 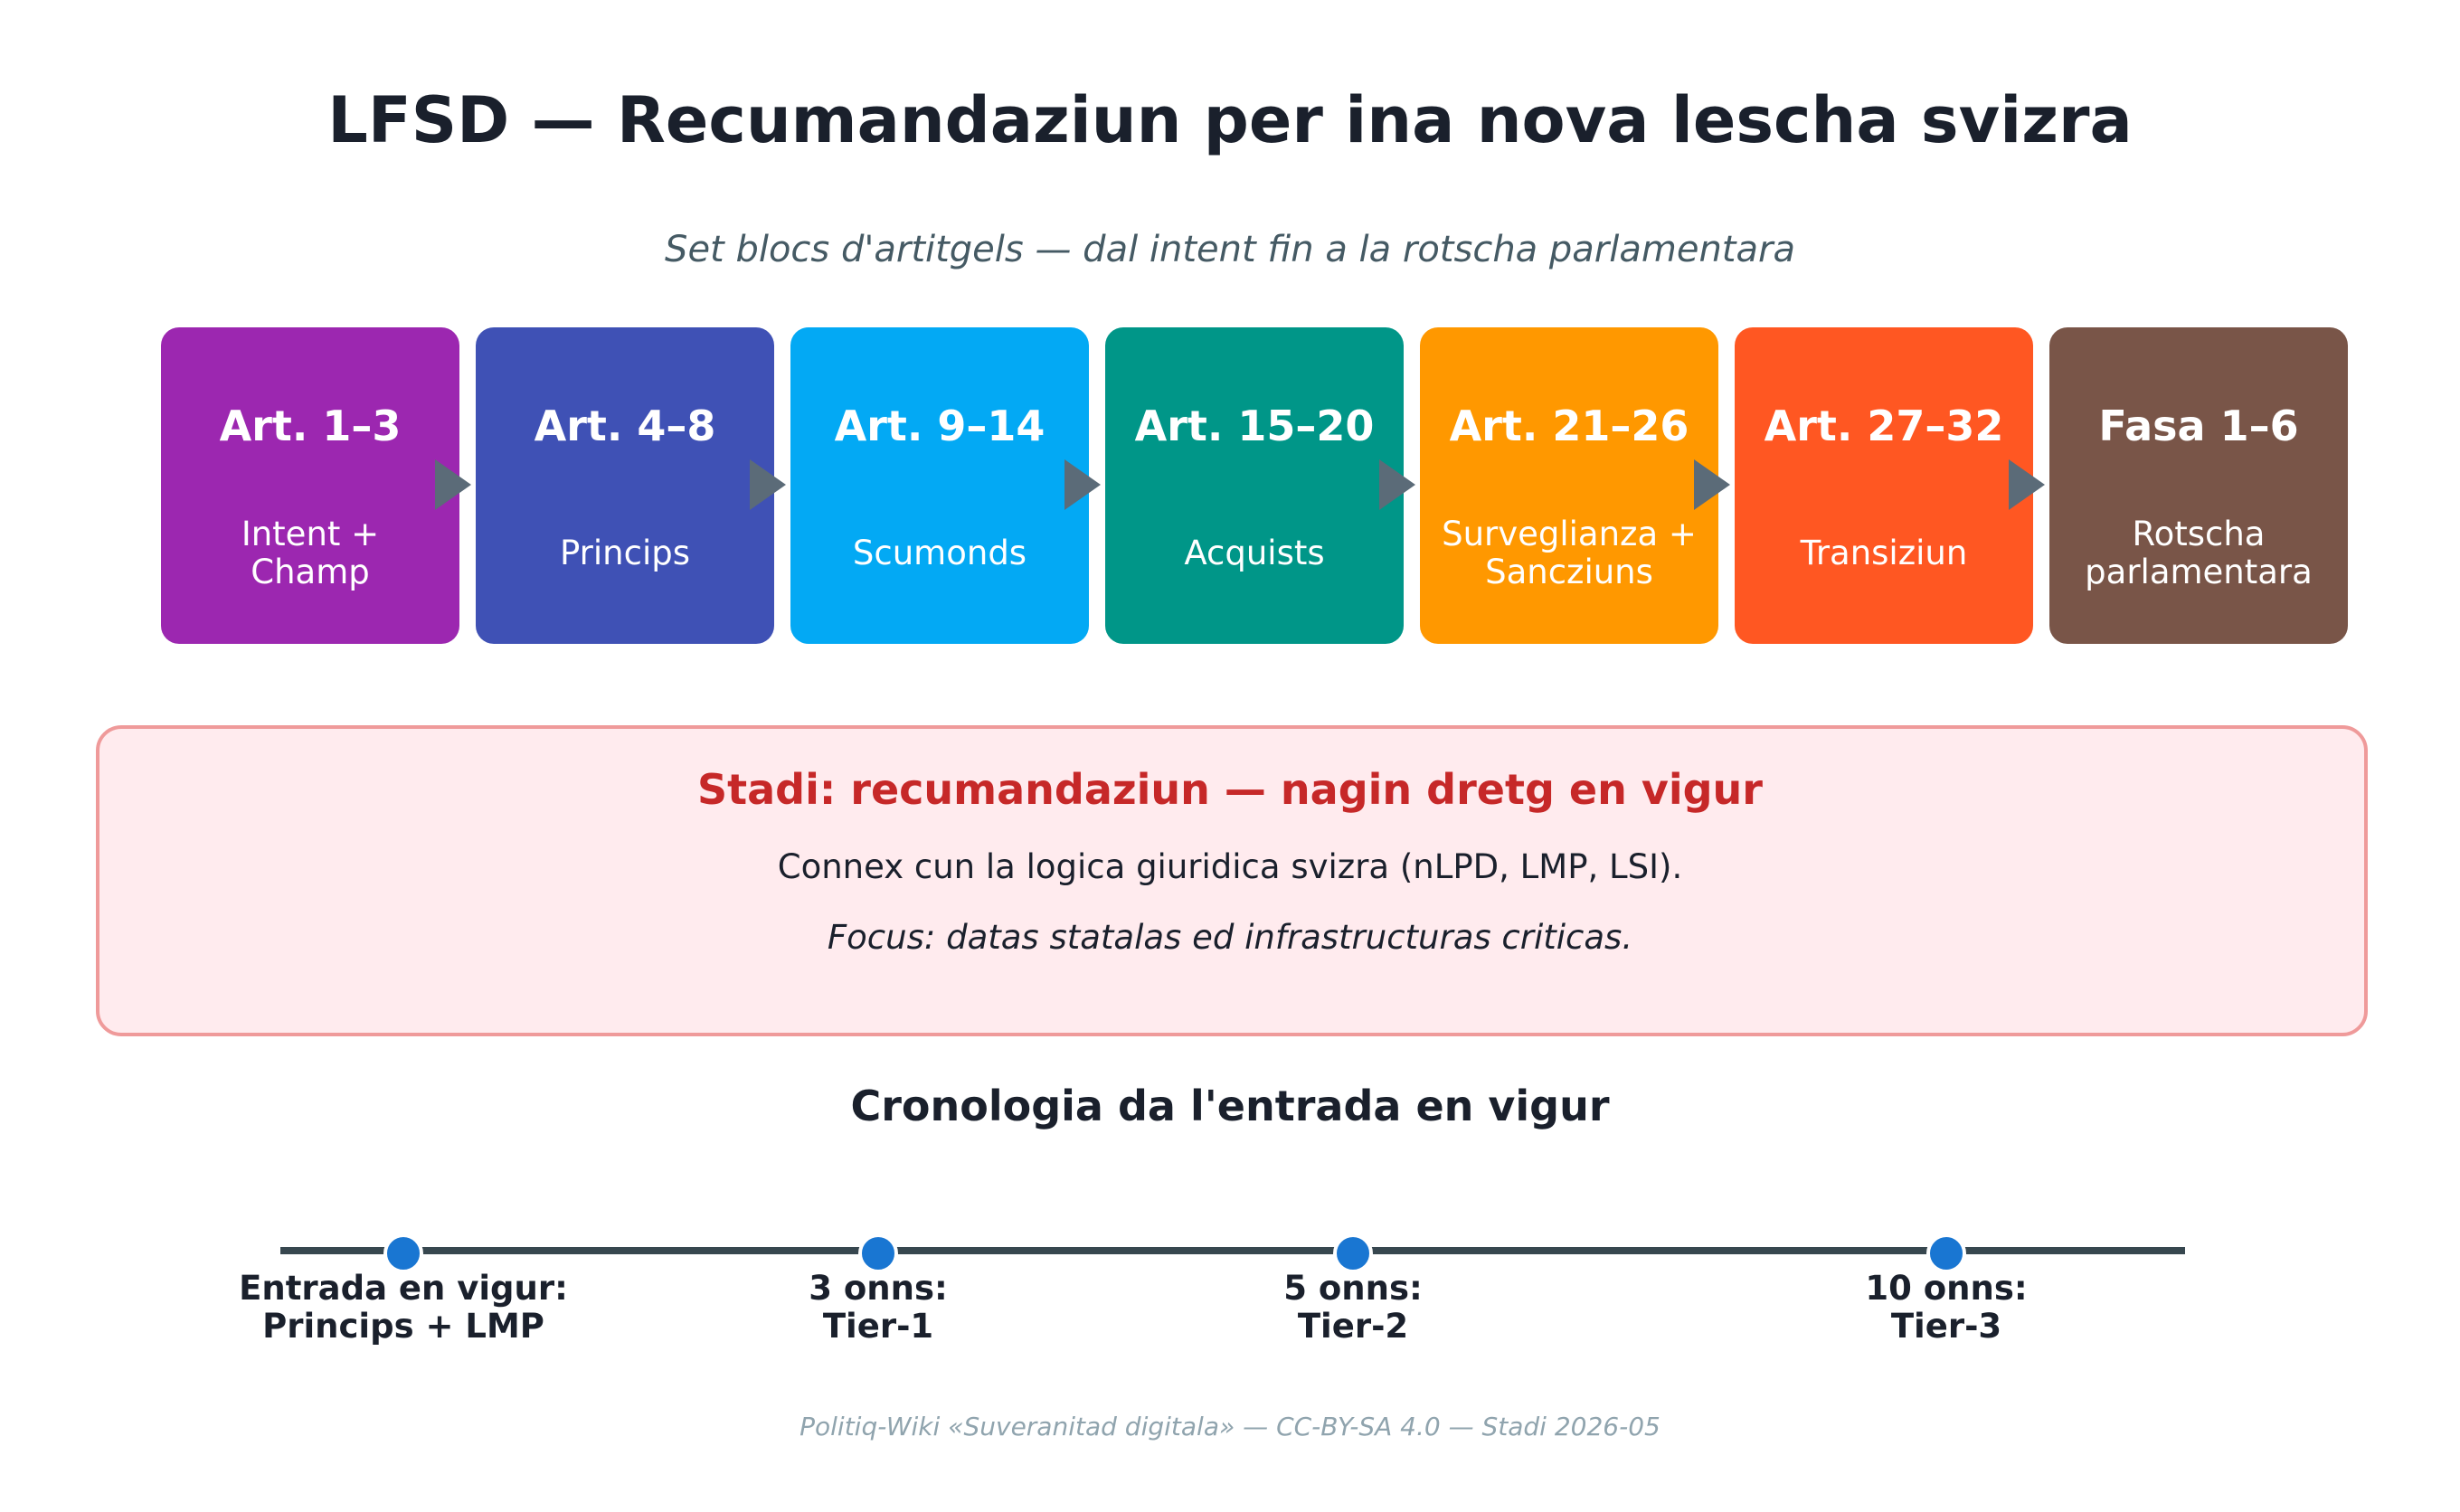 What do you see at coordinates (1230, 1106) in the screenshot?
I see `chronology-title: Cronologia da l'entrada en vigur` at bounding box center [1230, 1106].